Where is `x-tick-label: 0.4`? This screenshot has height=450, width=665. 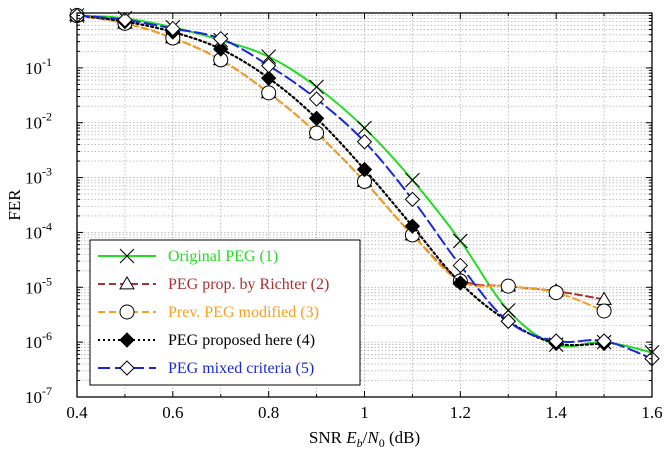 x-tick-label: 0.4 is located at coordinates (77, 412).